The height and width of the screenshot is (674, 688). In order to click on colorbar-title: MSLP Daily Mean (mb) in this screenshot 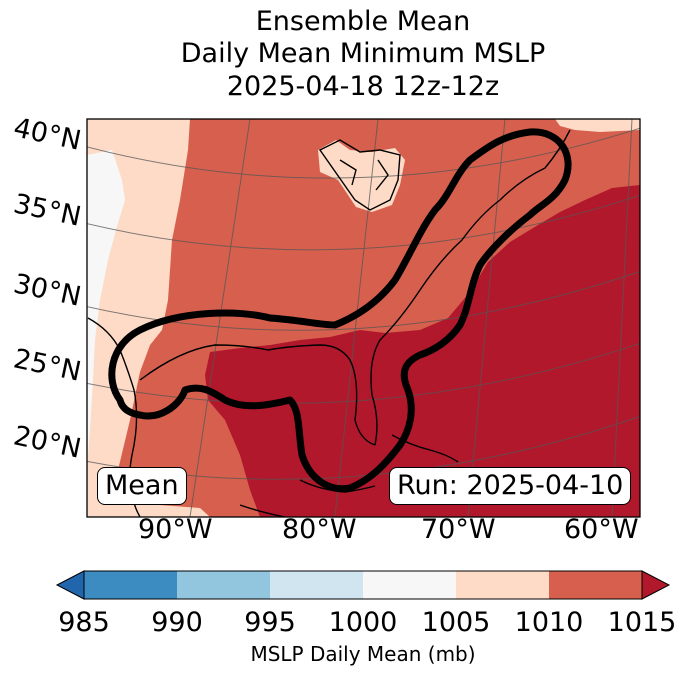, I will do `click(363, 654)`.